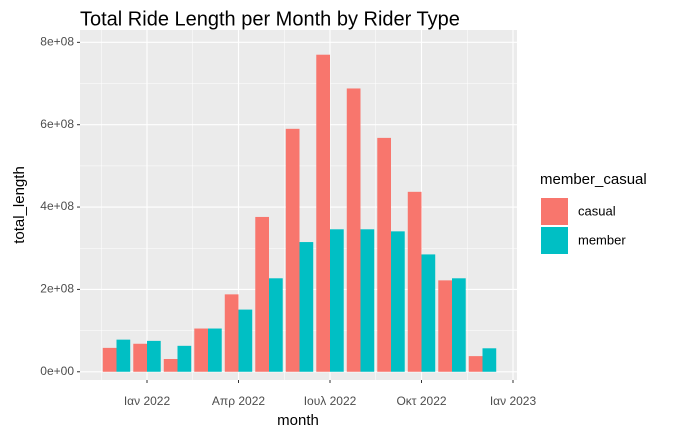 The image size is (685, 440). I want to click on y-tick-label: 2e+08, so click(57, 289).